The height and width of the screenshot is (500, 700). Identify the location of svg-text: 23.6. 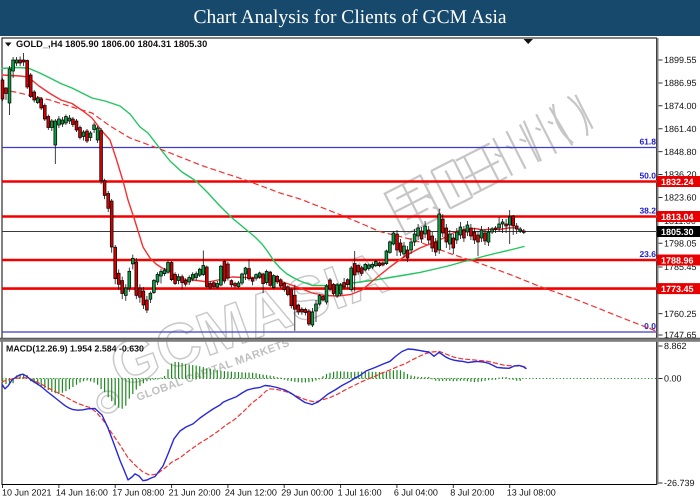
(647, 254).